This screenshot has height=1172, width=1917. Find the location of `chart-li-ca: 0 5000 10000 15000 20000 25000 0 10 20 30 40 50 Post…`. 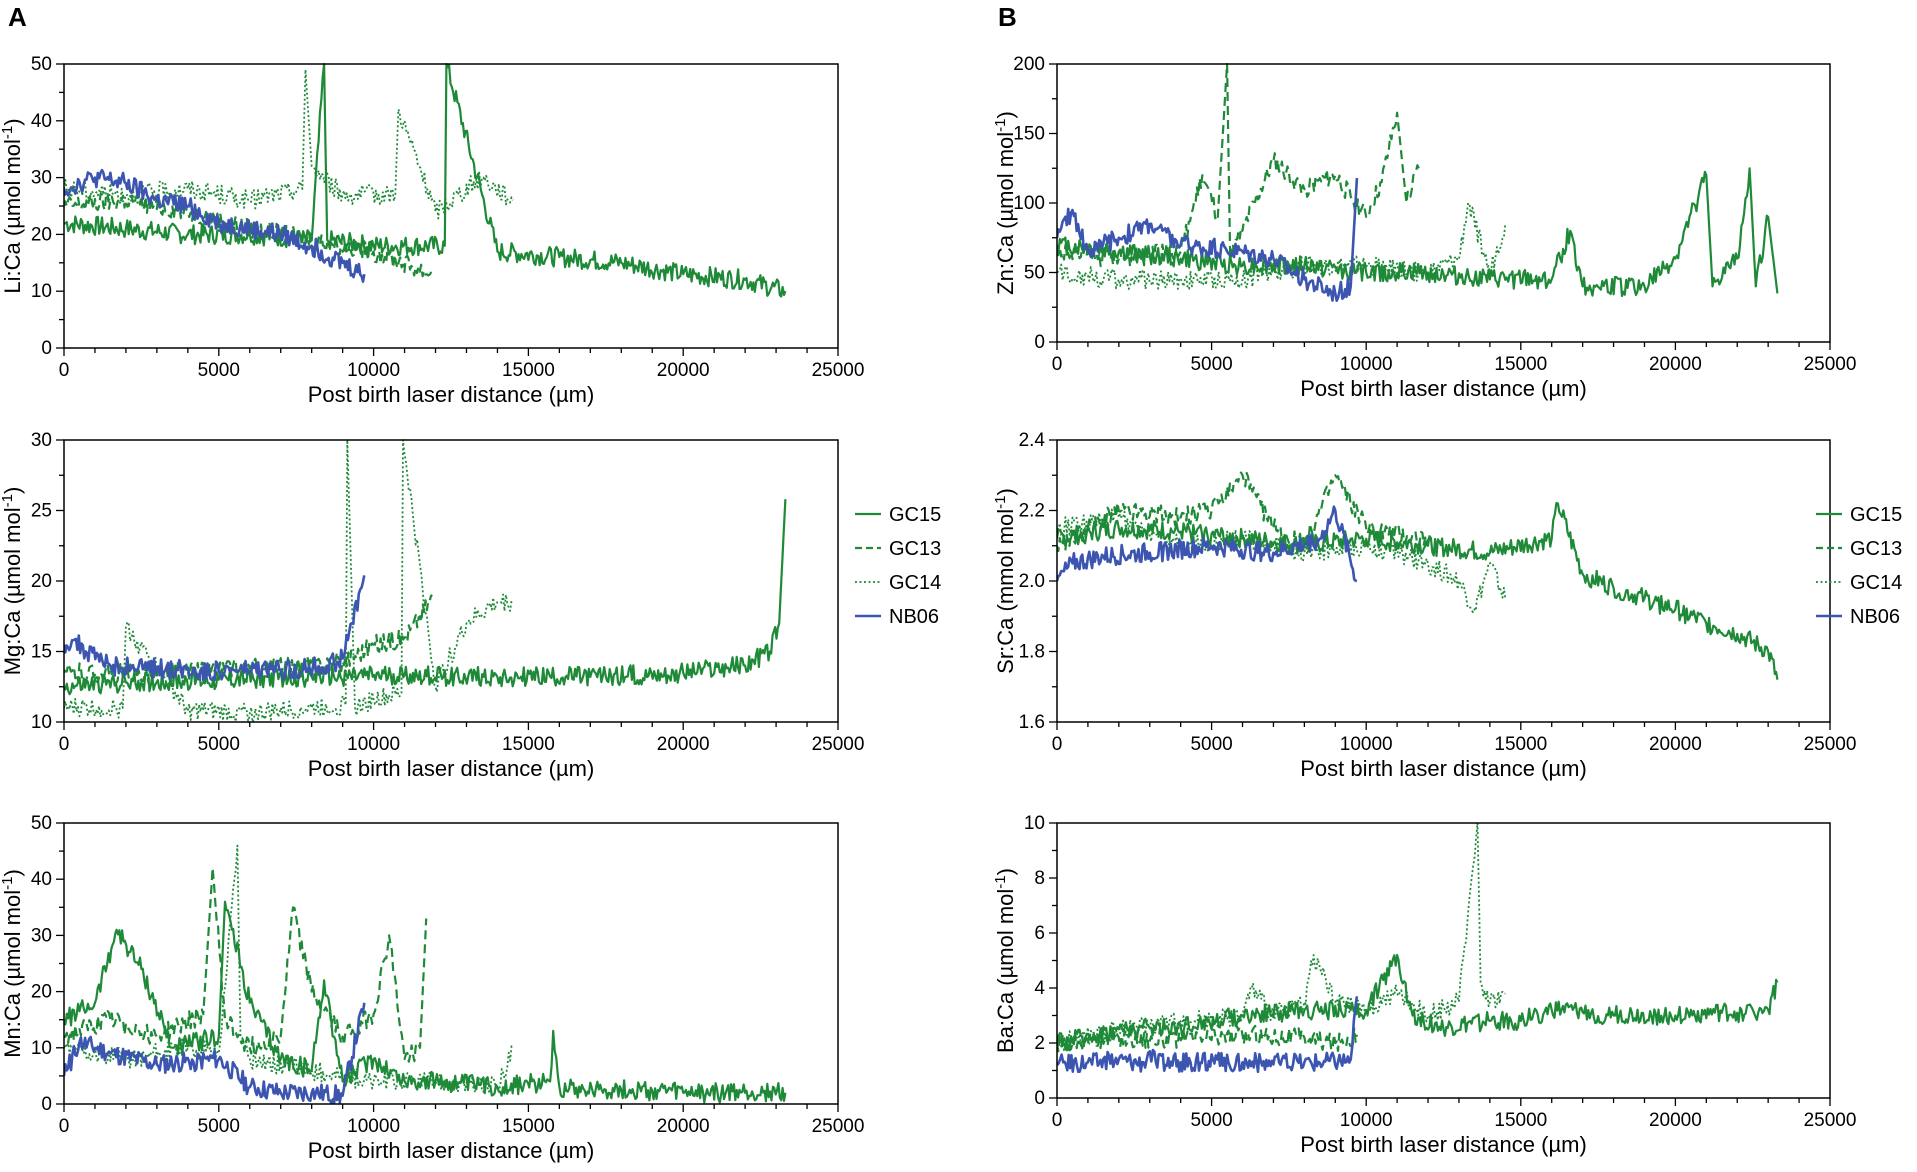

chart-li-ca: 0 5000 10000 15000 20000 25000 0 10 20 30 40 50 Post… is located at coordinates (432, 230).